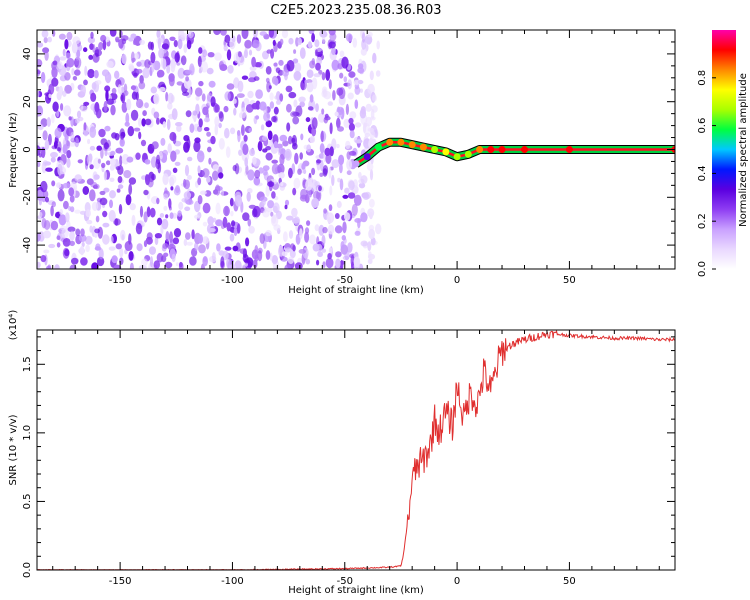  Describe the element at coordinates (569, 581) in the screenshot. I see `x-tick-label: 50` at that location.